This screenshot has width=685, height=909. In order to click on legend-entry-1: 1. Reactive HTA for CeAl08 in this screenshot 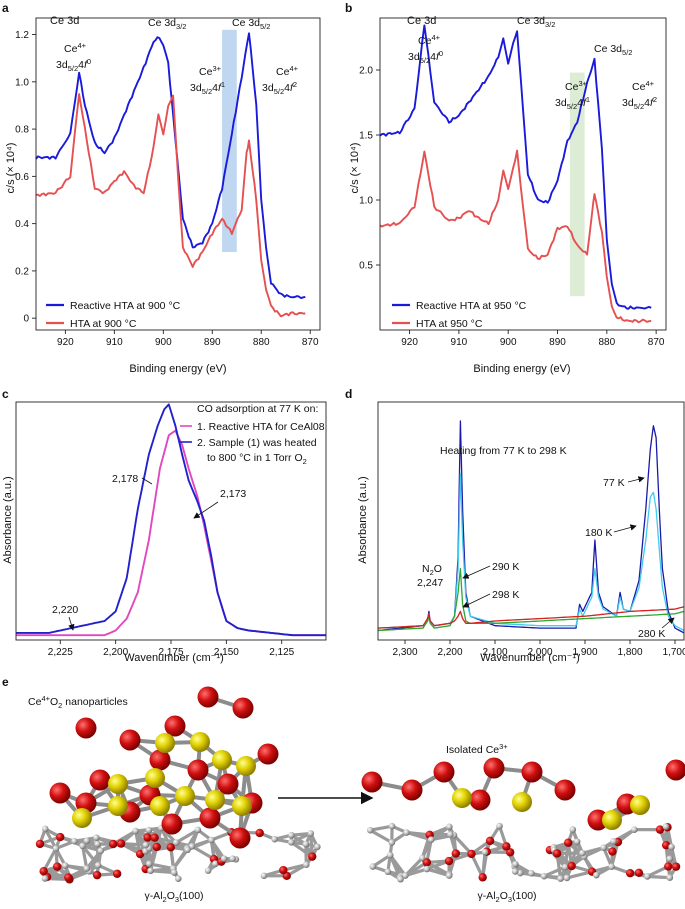, I will do `click(252, 427)`.